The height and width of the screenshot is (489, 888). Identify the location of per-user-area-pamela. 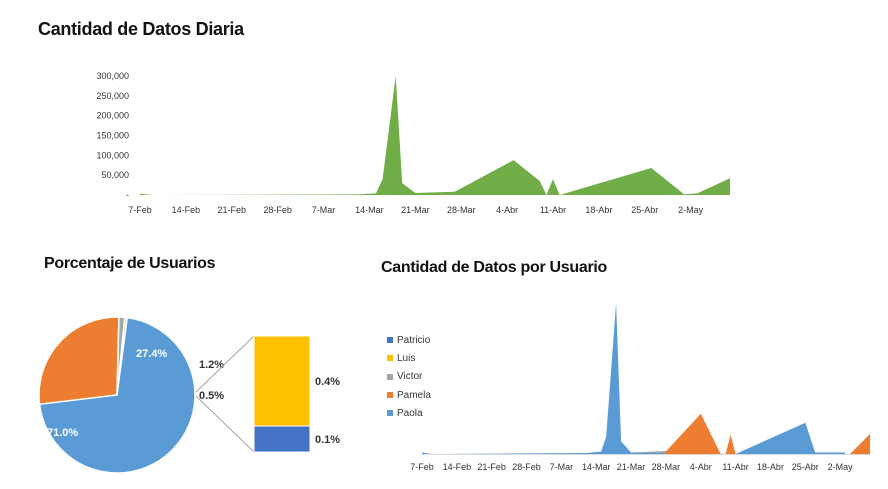
(767, 433).